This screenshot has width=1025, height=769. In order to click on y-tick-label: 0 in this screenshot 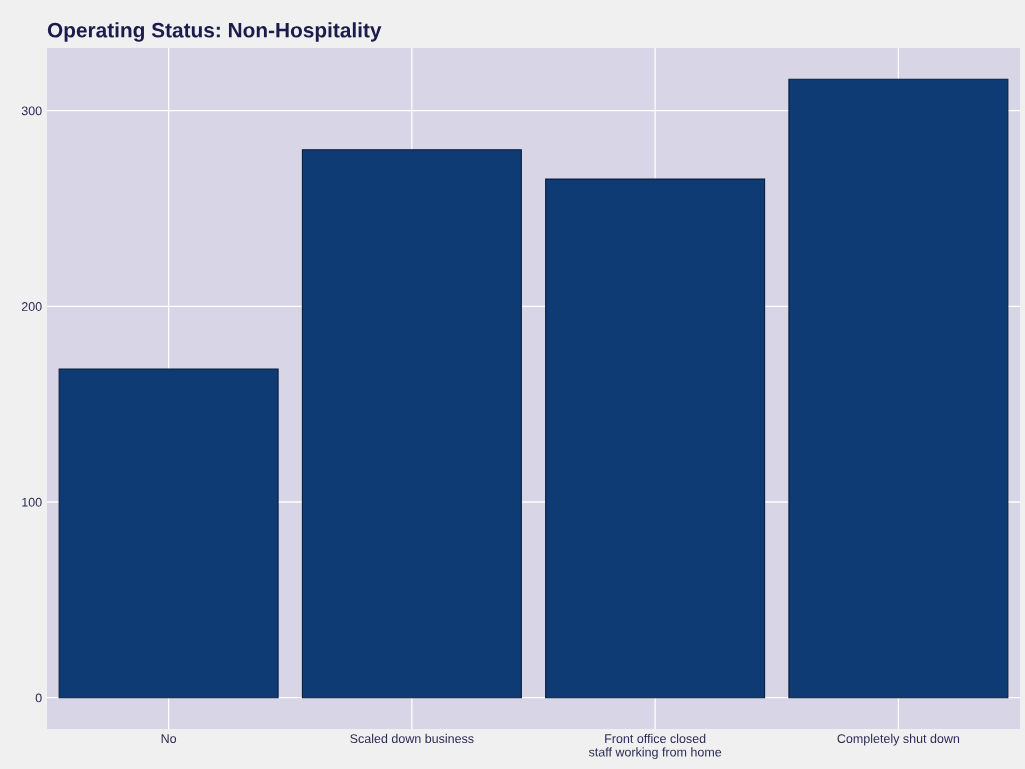, I will do `click(38, 698)`.